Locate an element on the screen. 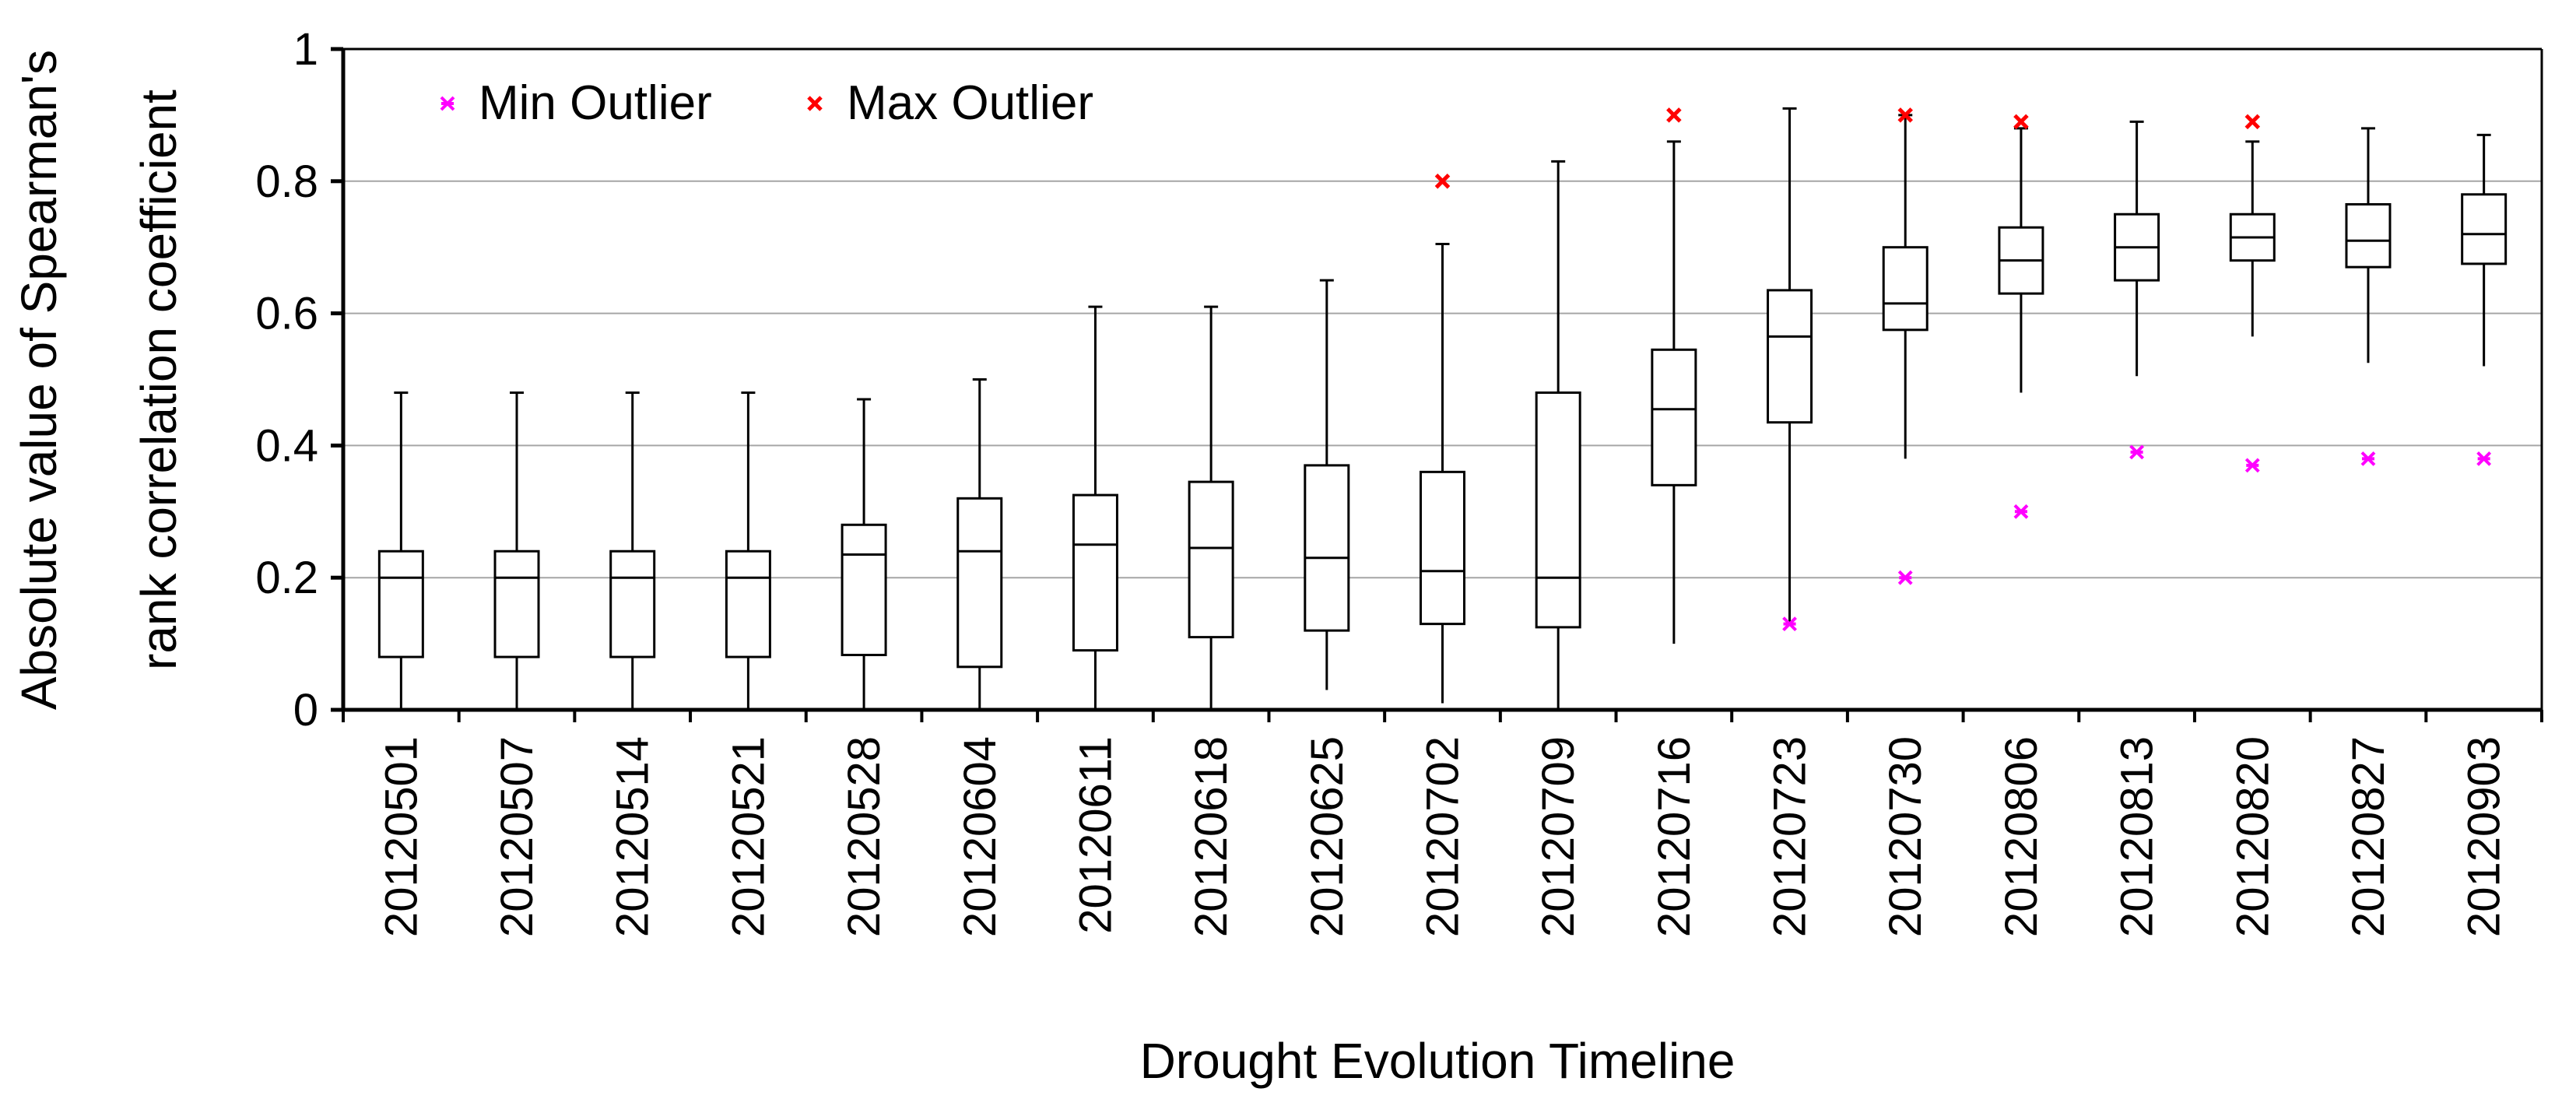 This screenshot has width=2576, height=1106. legend: Min Outlier Max Outlier is located at coordinates (767, 103).